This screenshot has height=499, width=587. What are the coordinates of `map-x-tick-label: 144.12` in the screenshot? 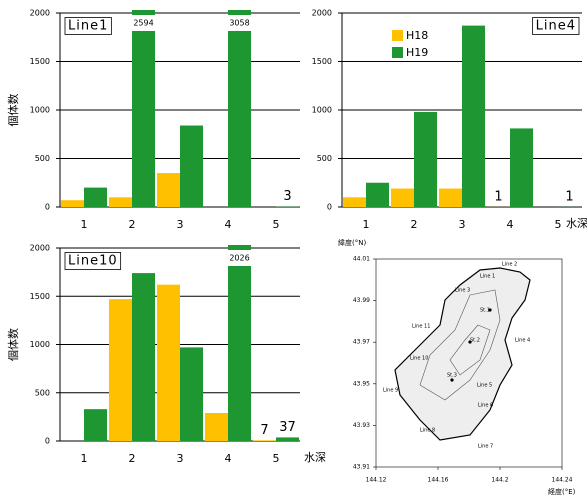 It's located at (376, 480).